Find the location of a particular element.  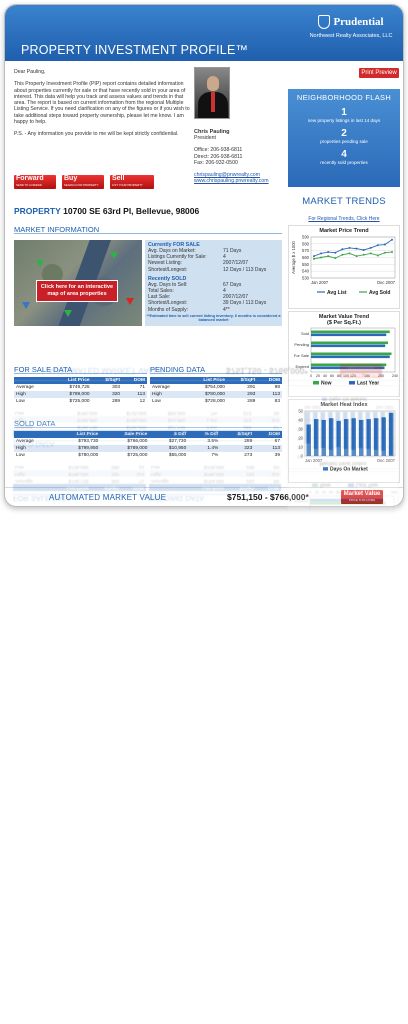

rock-icon is located at coordinates (324, 21).